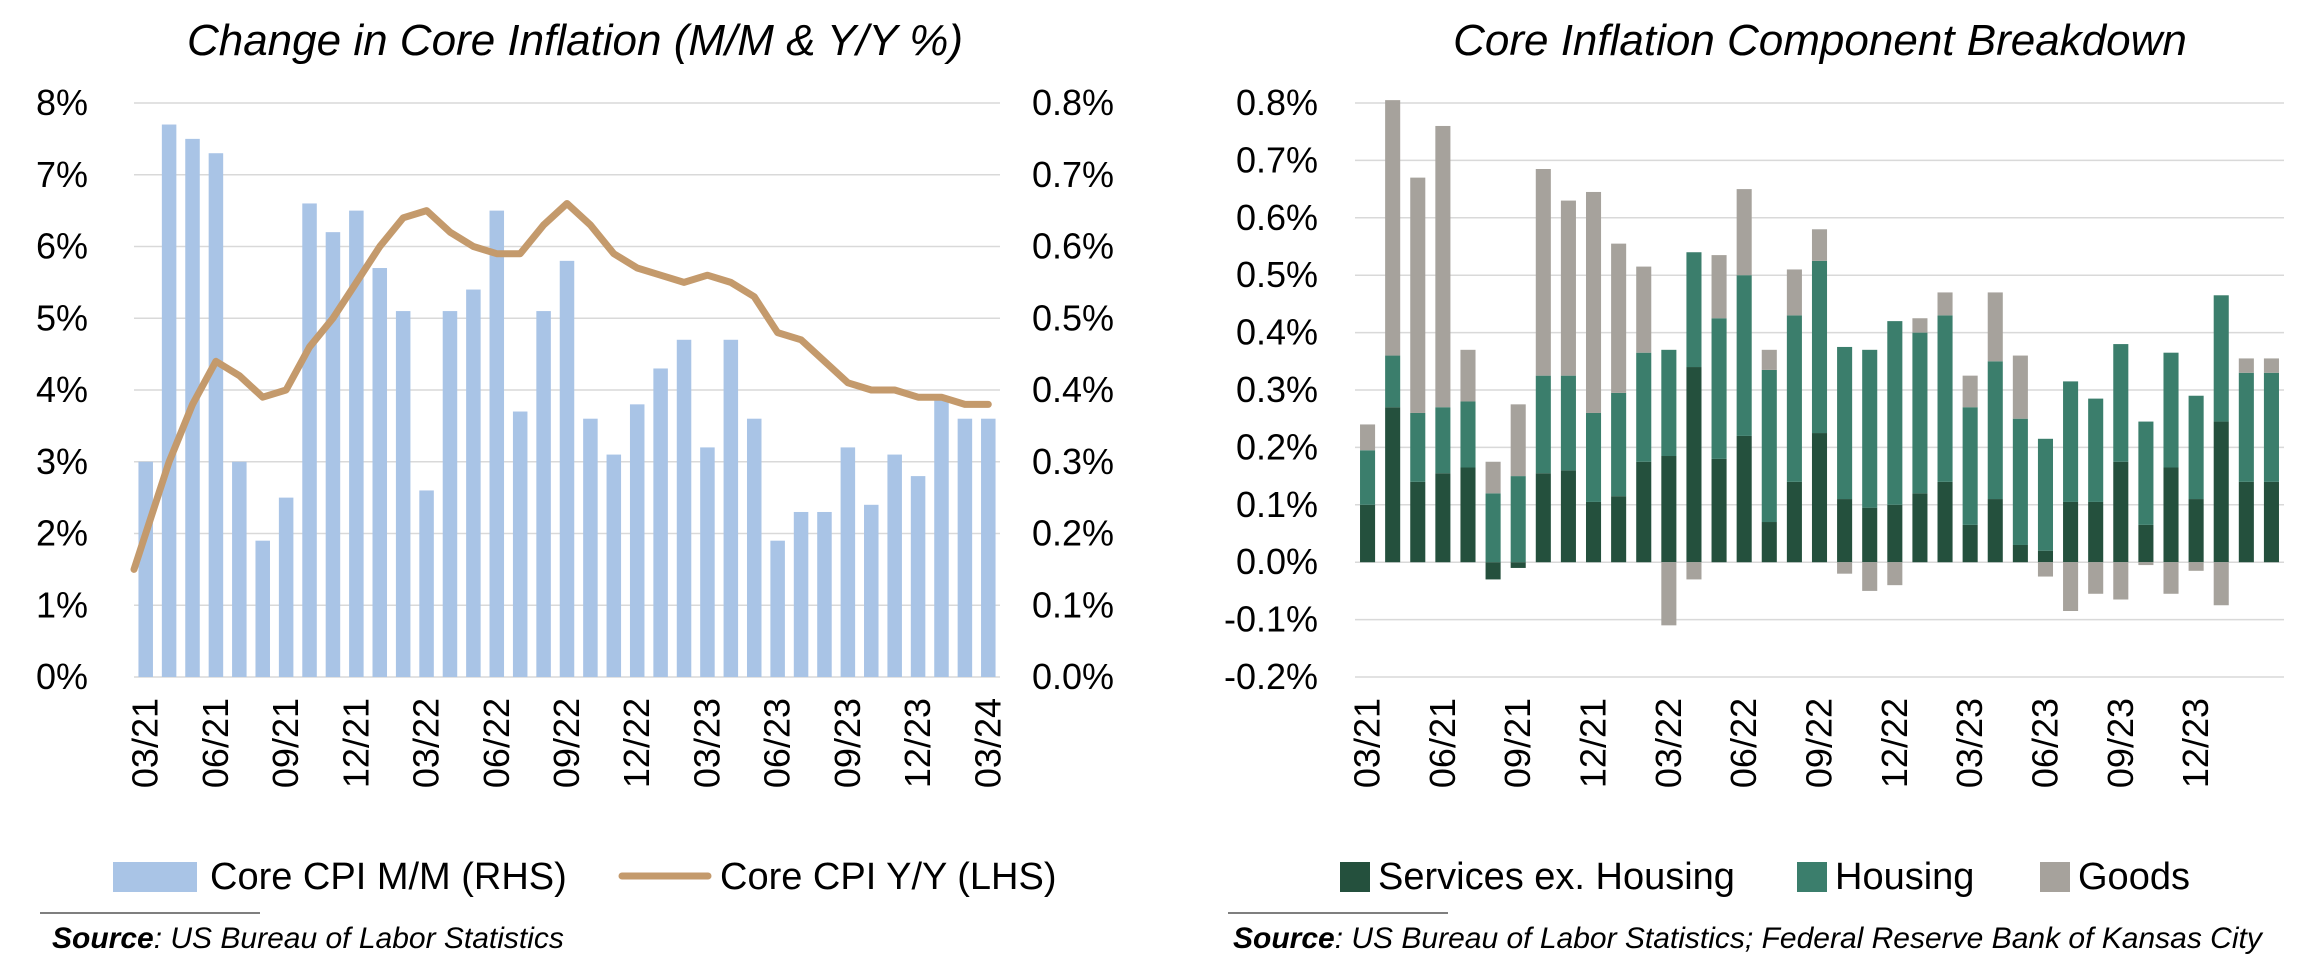  I want to click on left-x-tick-label: 09/21, so click(285, 743).